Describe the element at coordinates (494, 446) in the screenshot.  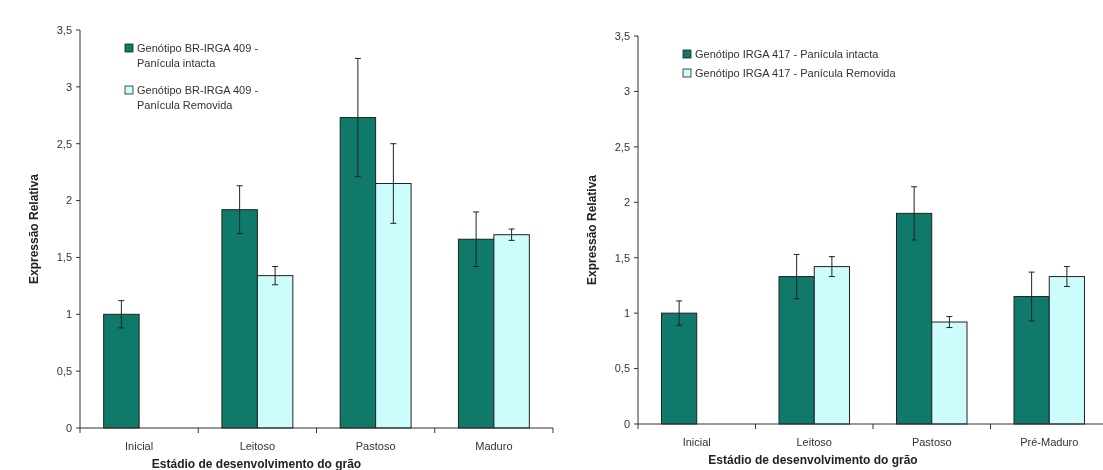
I see `x-tick-label: Maduro` at that location.